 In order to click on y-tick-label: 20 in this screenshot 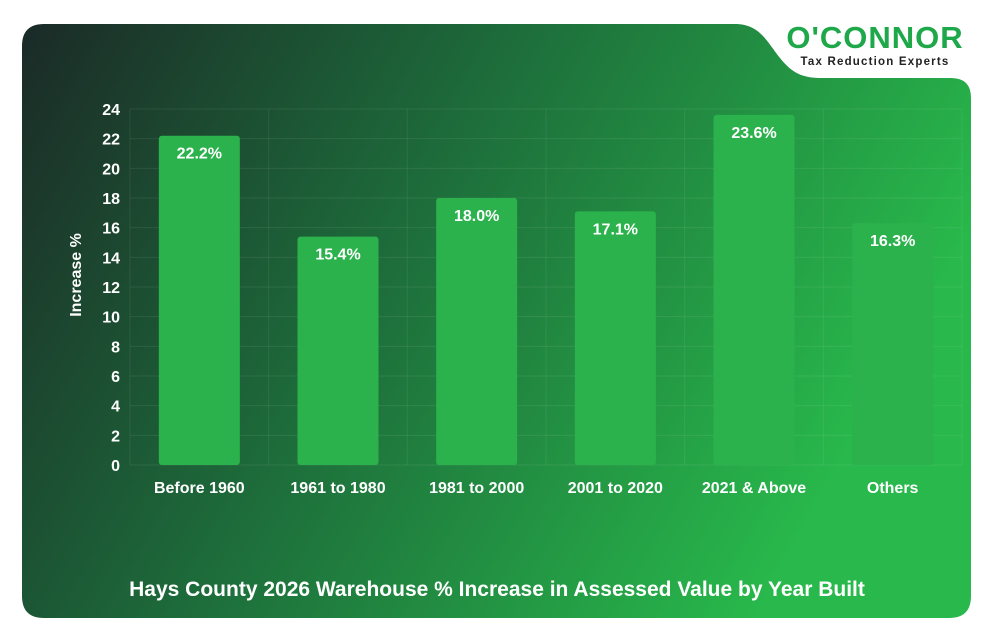, I will do `click(111, 169)`.